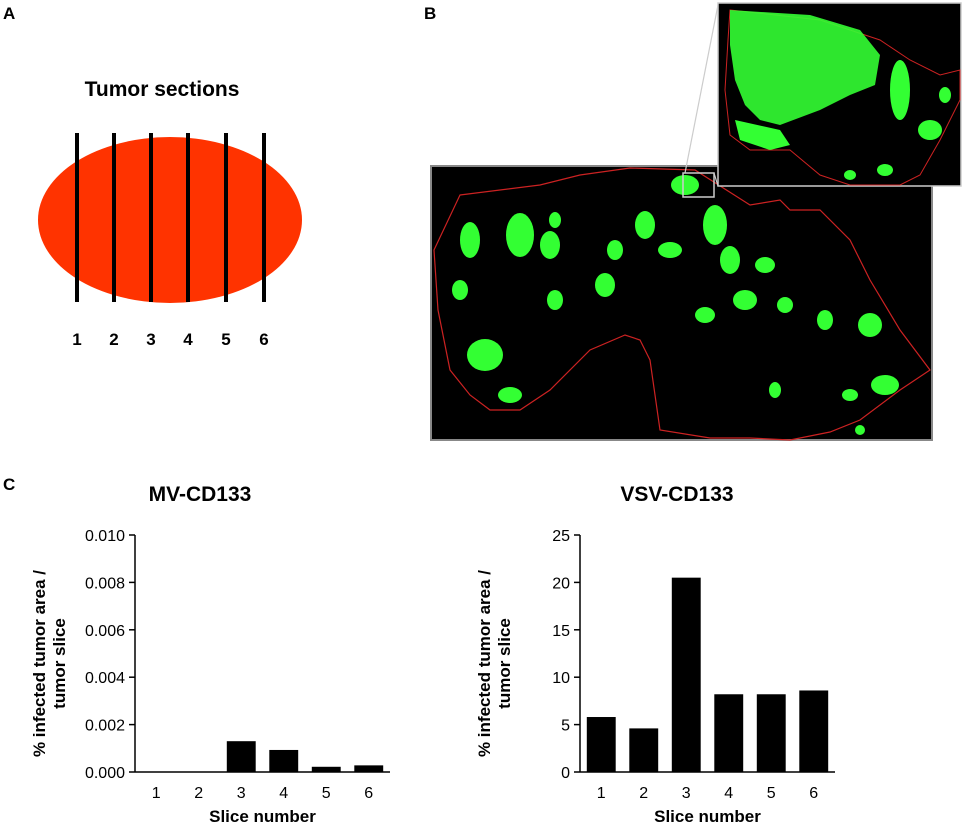  I want to click on panel-a-letter: A, so click(9, 13).